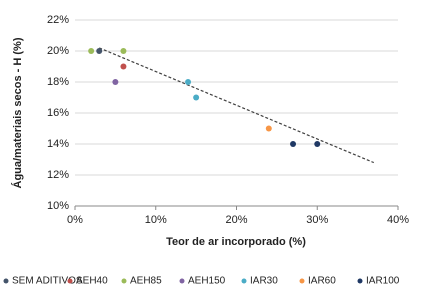  Describe the element at coordinates (383, 280) in the screenshot. I see `legend-label: IAR100` at that location.